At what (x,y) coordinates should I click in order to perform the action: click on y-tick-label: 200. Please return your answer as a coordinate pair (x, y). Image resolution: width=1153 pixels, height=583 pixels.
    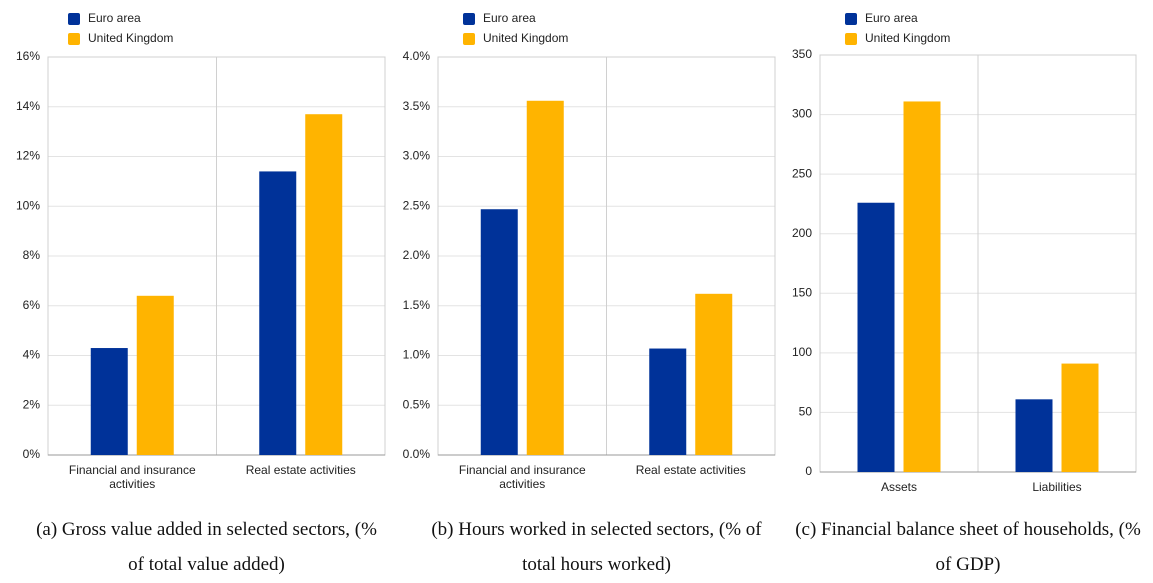
    Looking at the image, I should click on (802, 233).